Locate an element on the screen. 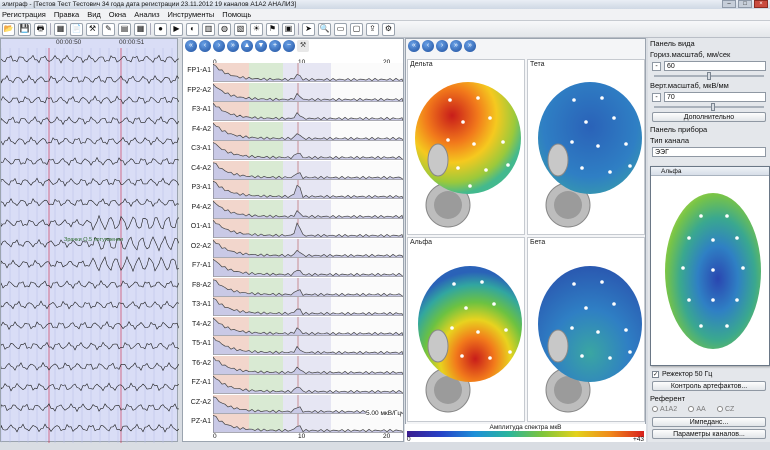 This screenshot has height=450, width=770. open-icon: 📂 is located at coordinates (8, 29).